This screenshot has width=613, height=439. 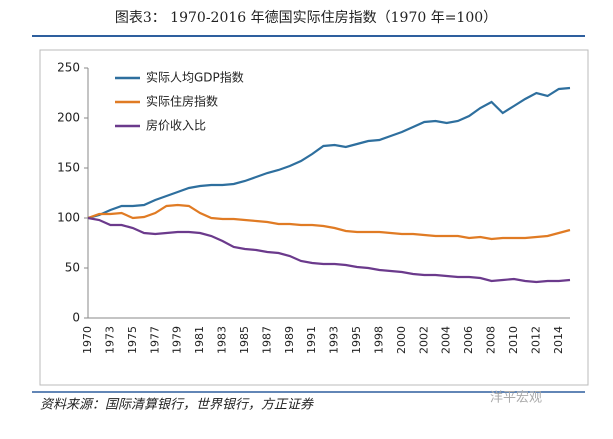 I want to click on legend-label: 房价收入比, so click(x=176, y=125).